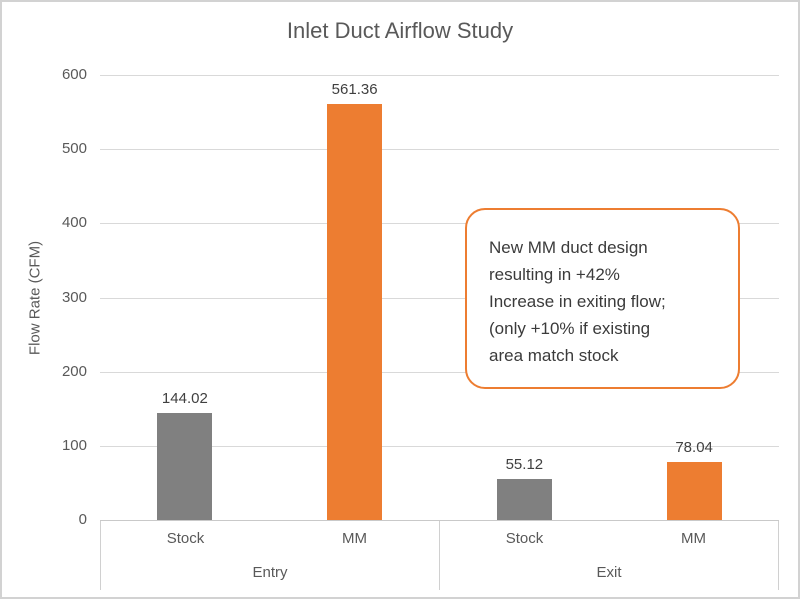 This screenshot has height=599, width=800. Describe the element at coordinates (270, 573) in the screenshot. I see `group-label-entry: Entry` at that location.